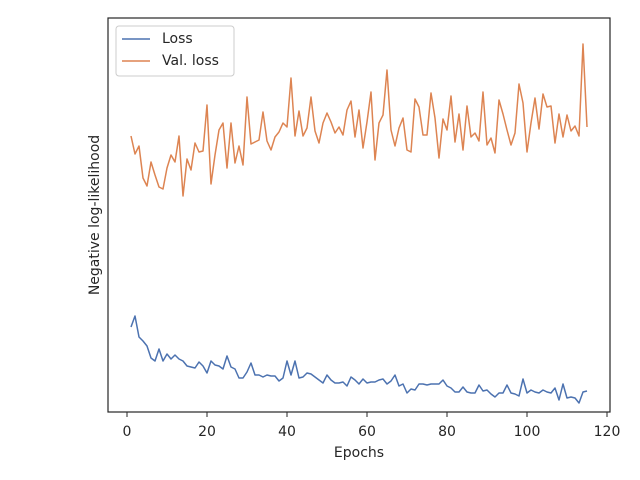 The height and width of the screenshot is (480, 640). I want to click on x-tick-label: 0, so click(127, 432).